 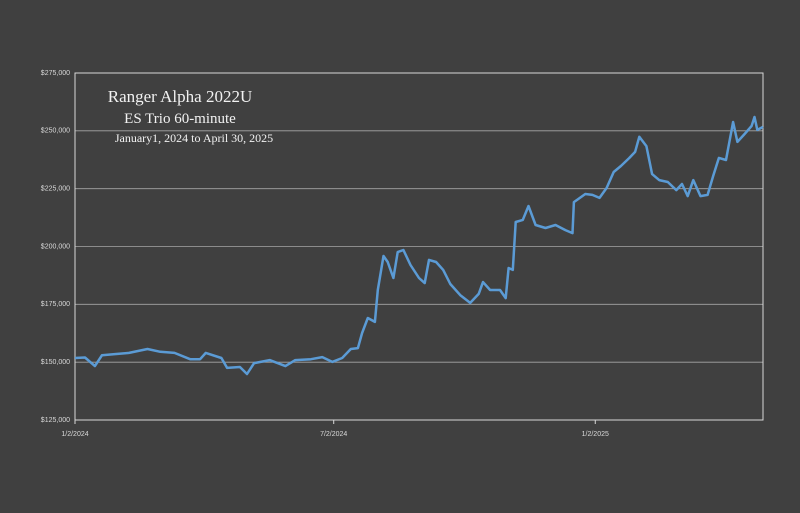 I want to click on date-range: January1, 2024 to April 30, 2025, so click(x=194, y=138).